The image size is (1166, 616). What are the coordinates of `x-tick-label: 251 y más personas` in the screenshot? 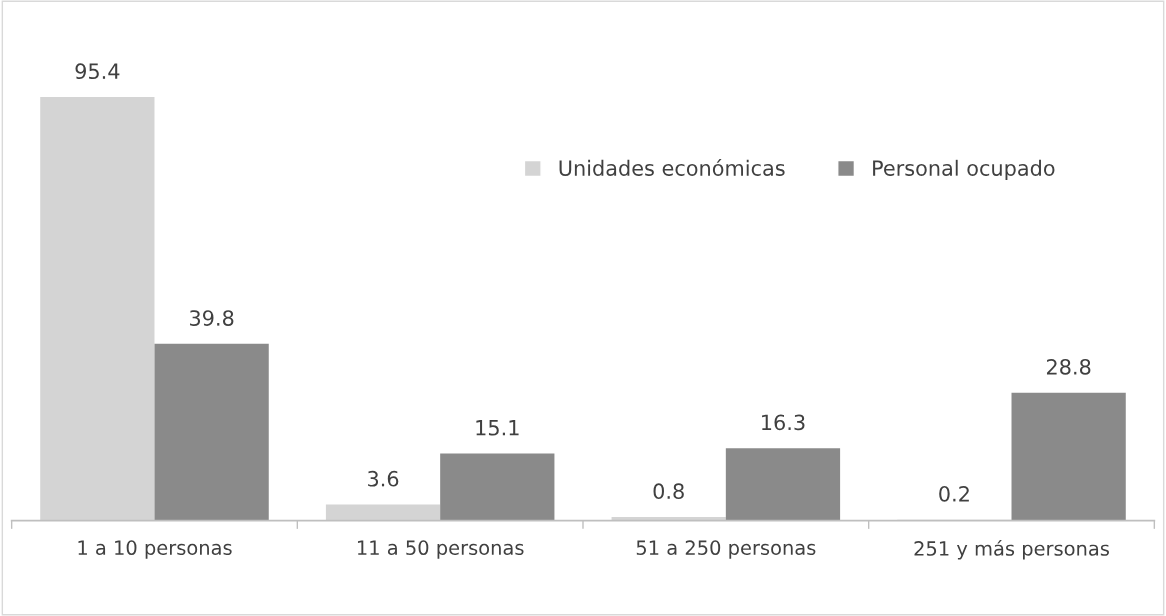 It's located at (1011, 549).